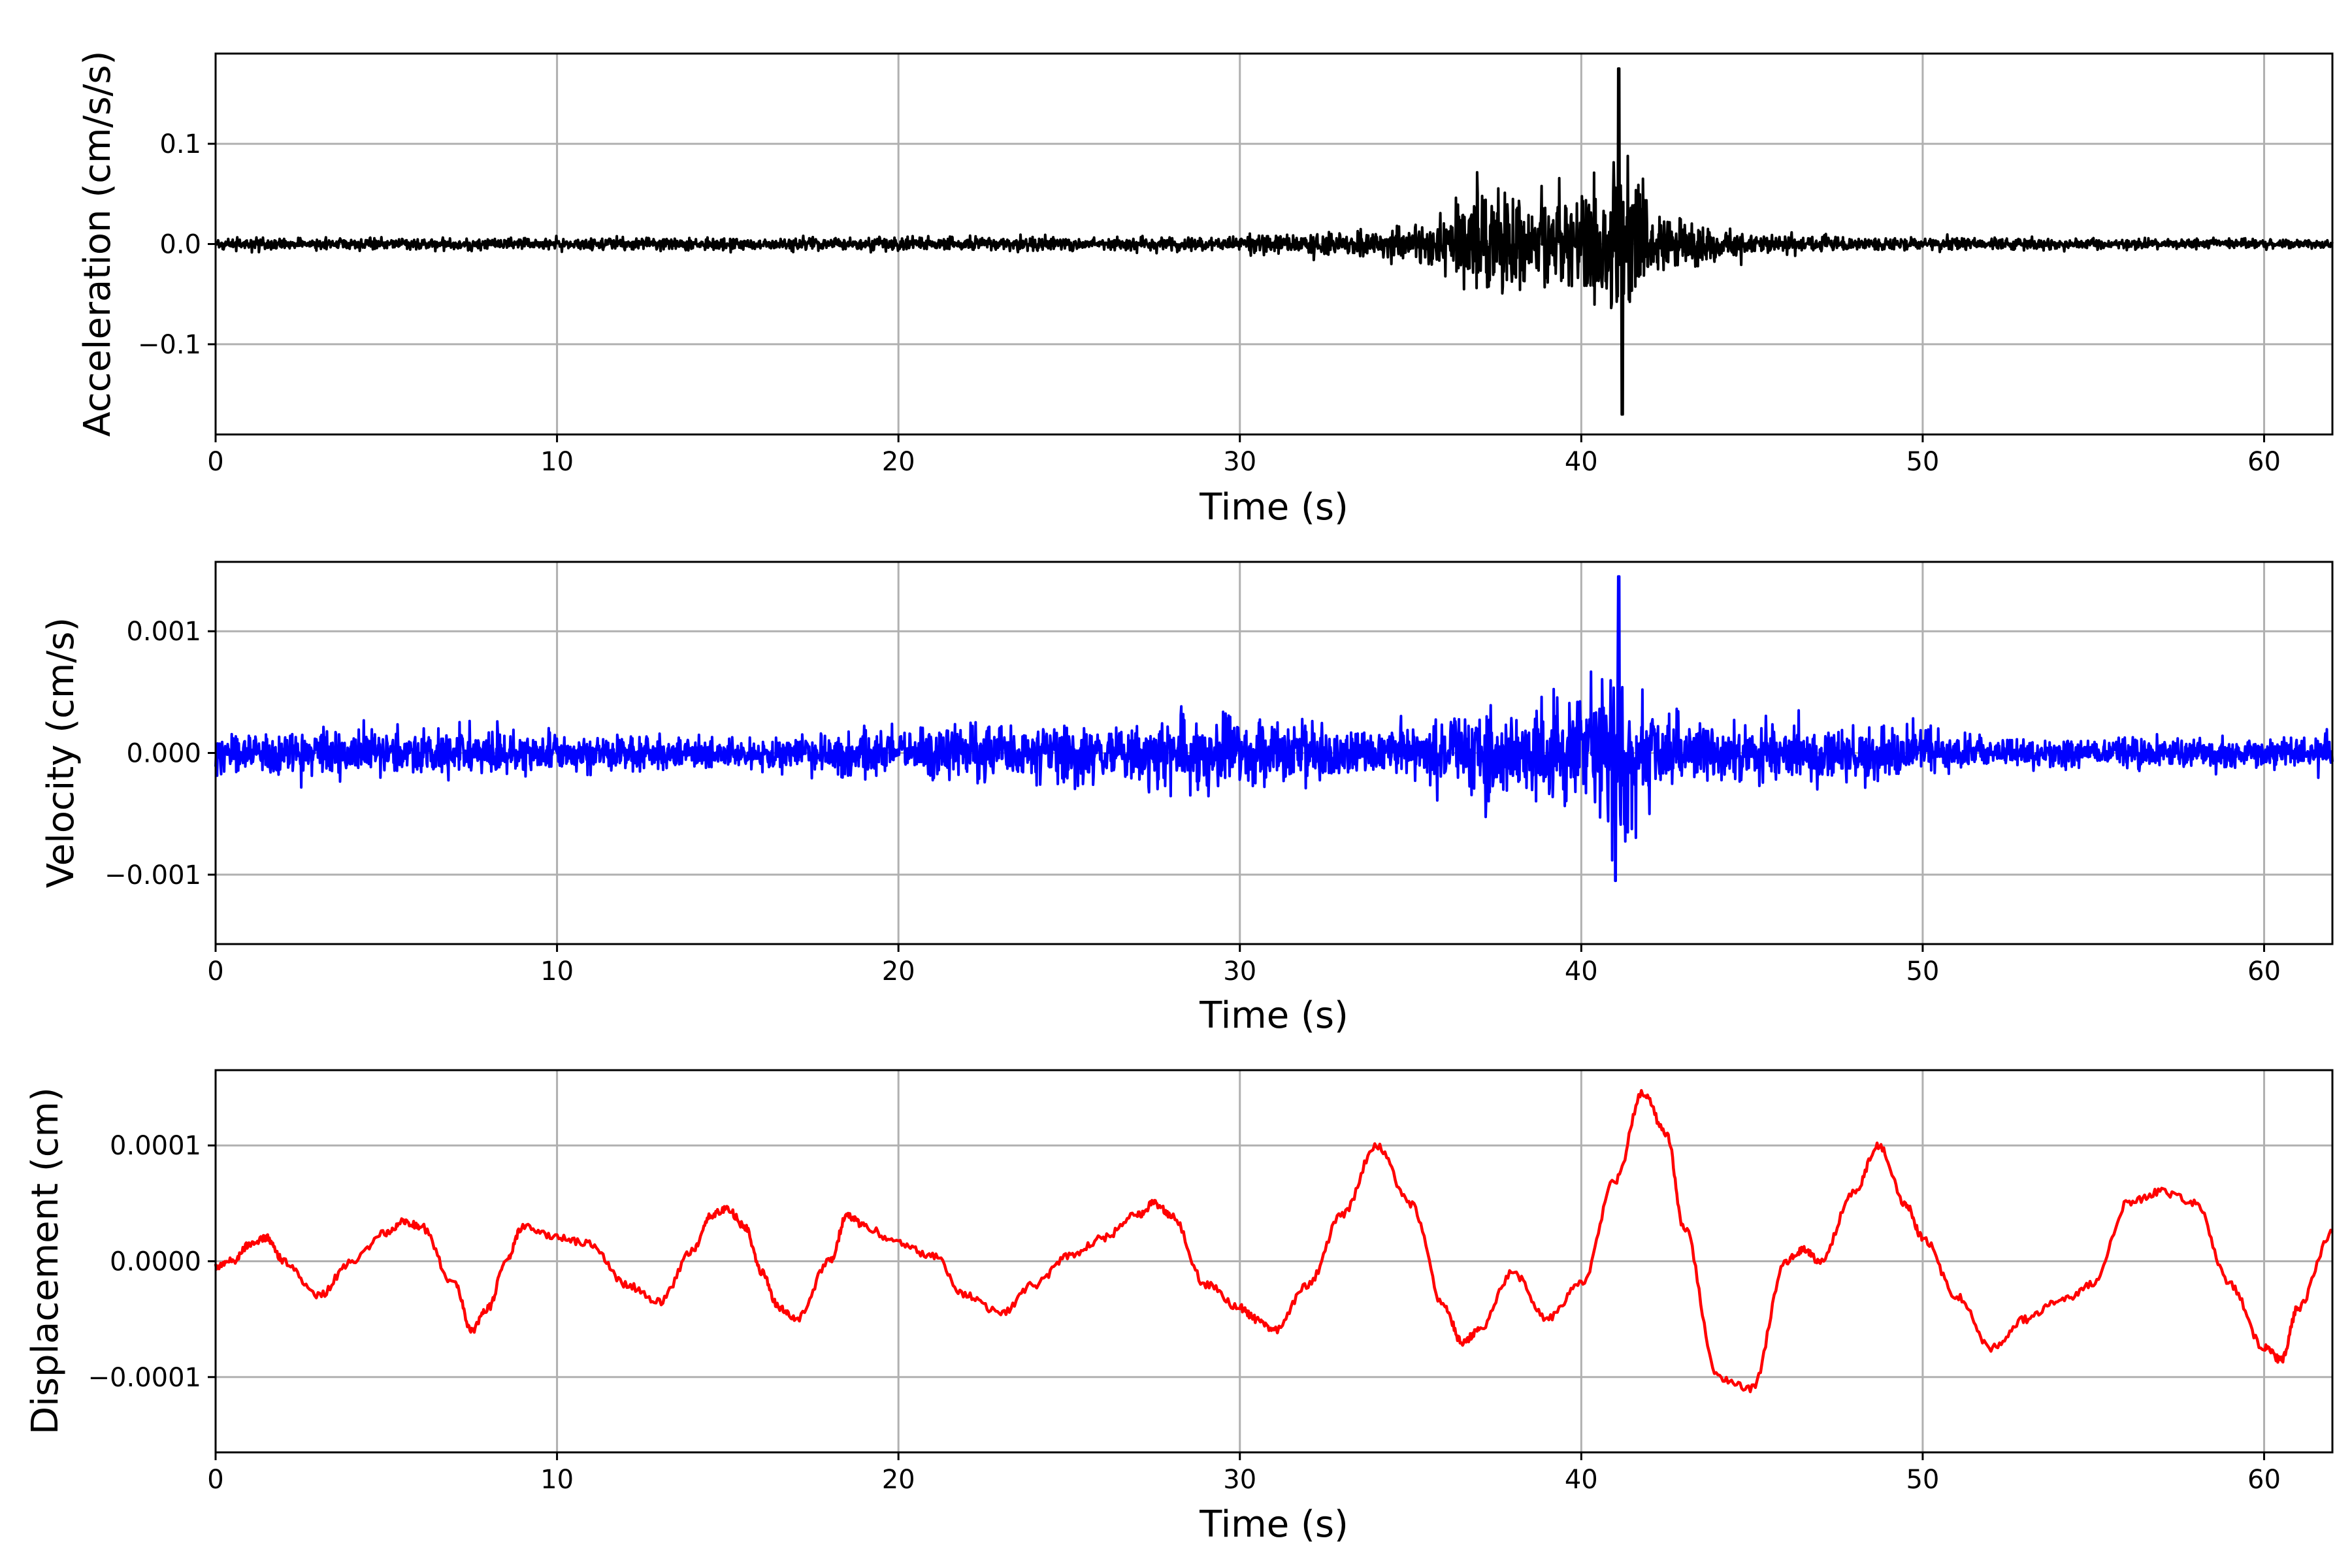 This screenshot has height=1568, width=2352. What do you see at coordinates (1922, 462) in the screenshot?
I see `acceleration-xtick-label: 50` at bounding box center [1922, 462].